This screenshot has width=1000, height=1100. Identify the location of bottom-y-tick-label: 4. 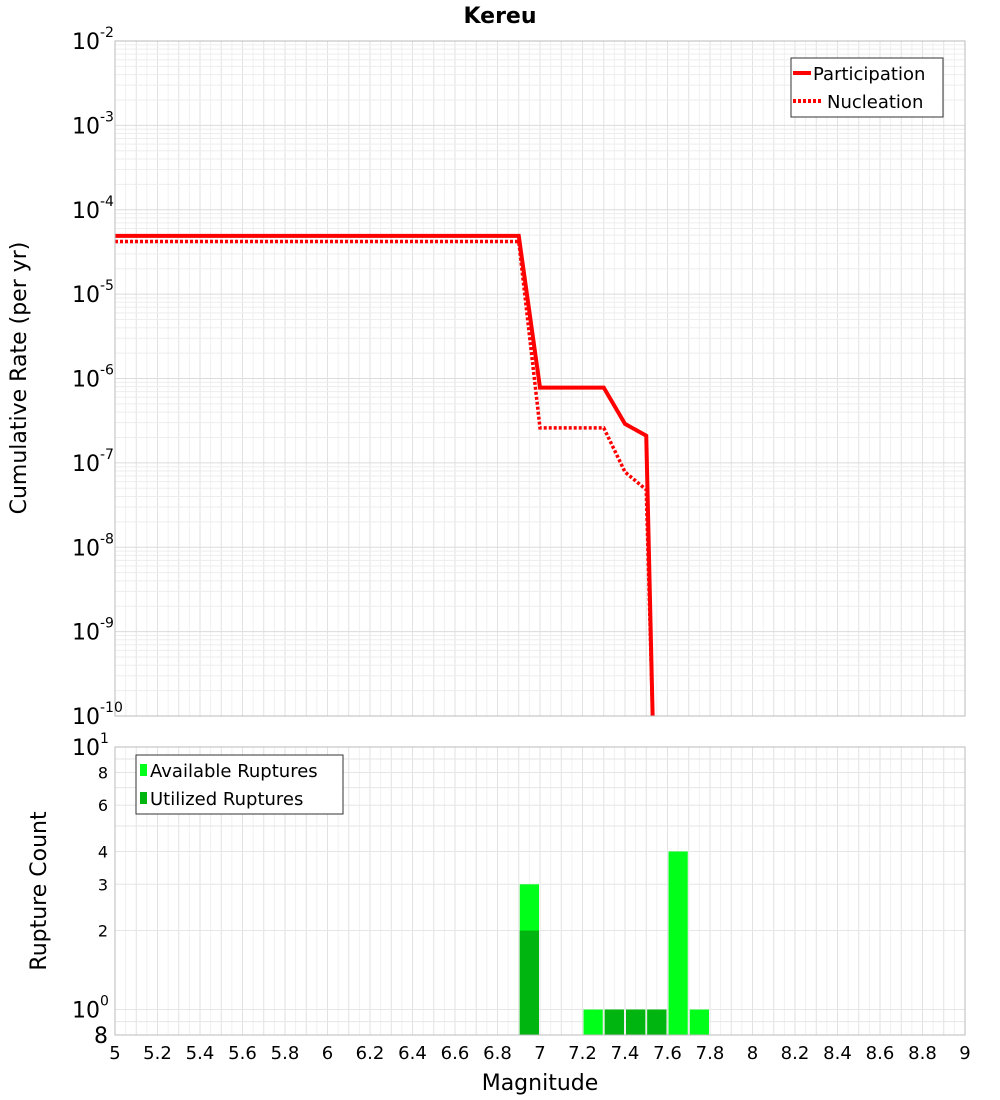
(103, 851).